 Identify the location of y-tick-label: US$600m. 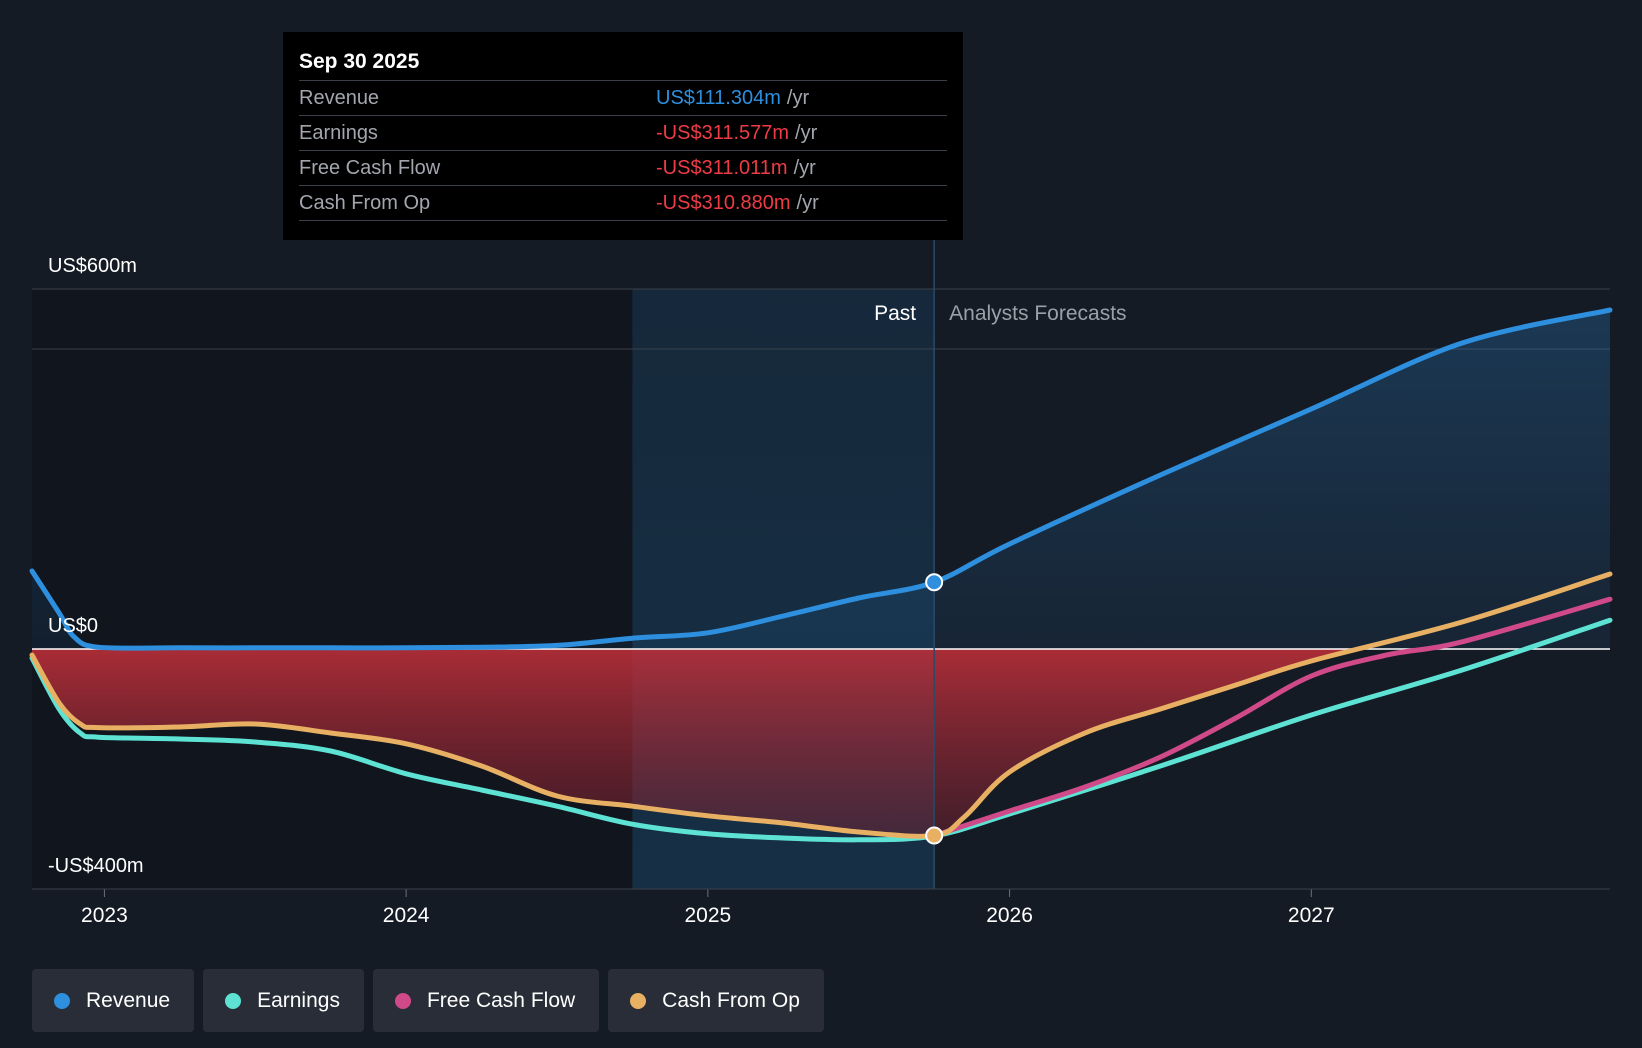
(92, 266).